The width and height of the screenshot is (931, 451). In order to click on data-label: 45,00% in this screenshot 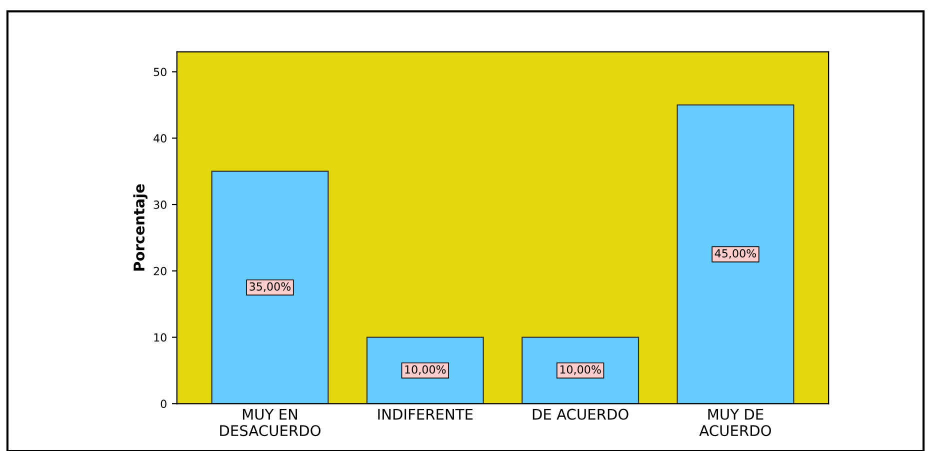, I will do `click(735, 254)`.